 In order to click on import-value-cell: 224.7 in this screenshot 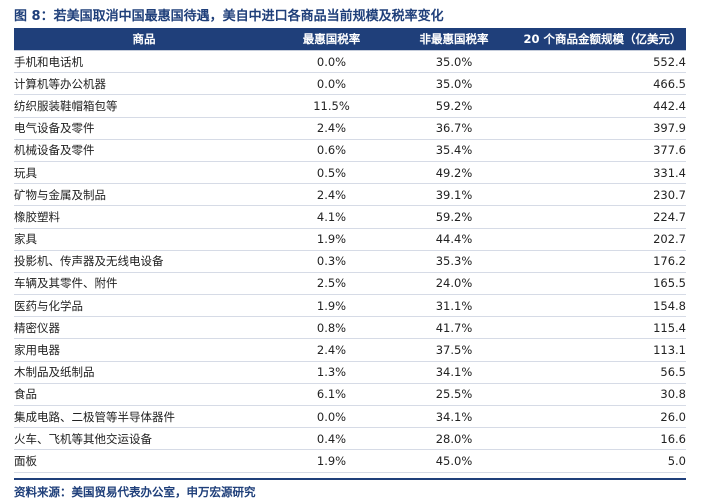, I will do `click(602, 217)`.